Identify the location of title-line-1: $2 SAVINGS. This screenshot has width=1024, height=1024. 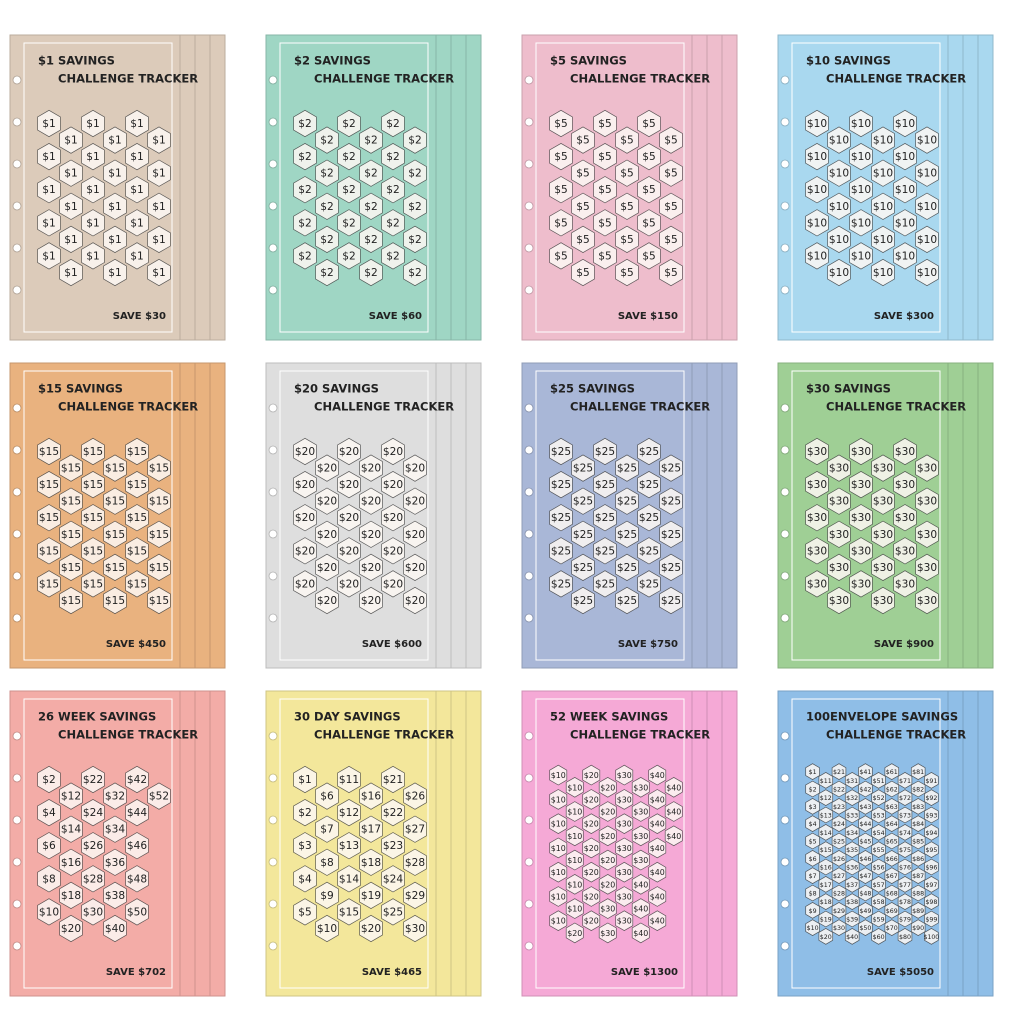
(332, 61).